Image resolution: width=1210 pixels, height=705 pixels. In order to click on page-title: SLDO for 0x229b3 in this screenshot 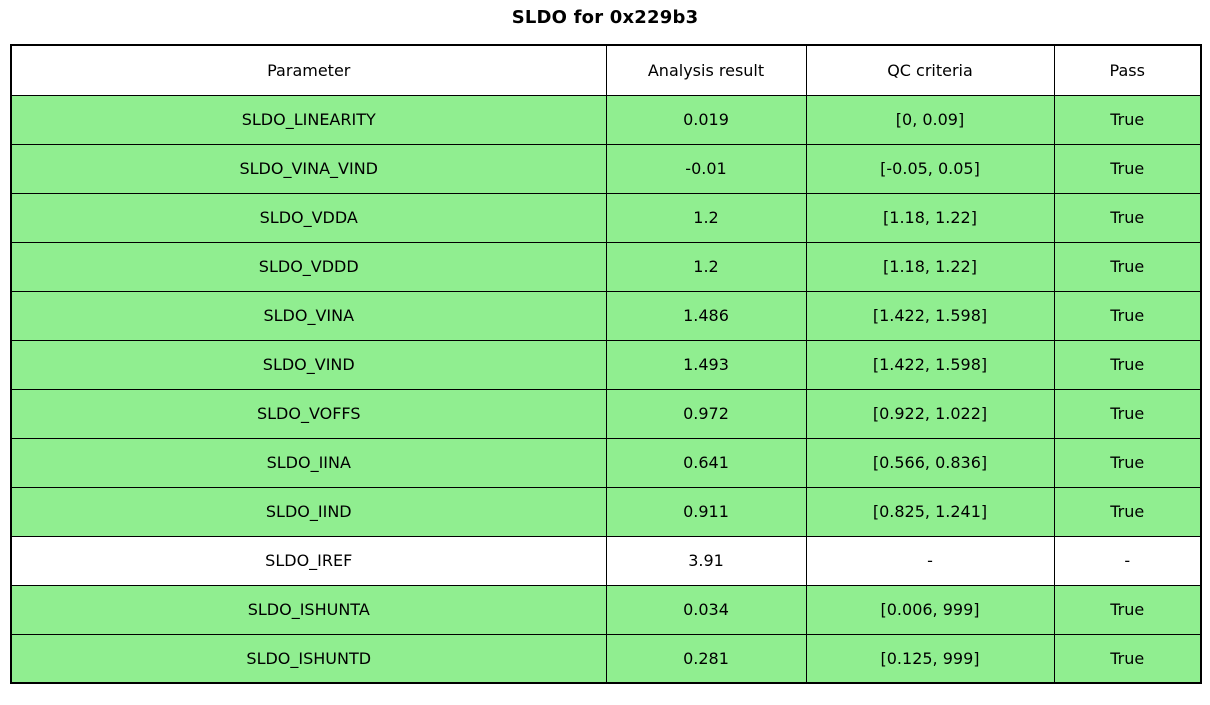, I will do `click(605, 17)`.